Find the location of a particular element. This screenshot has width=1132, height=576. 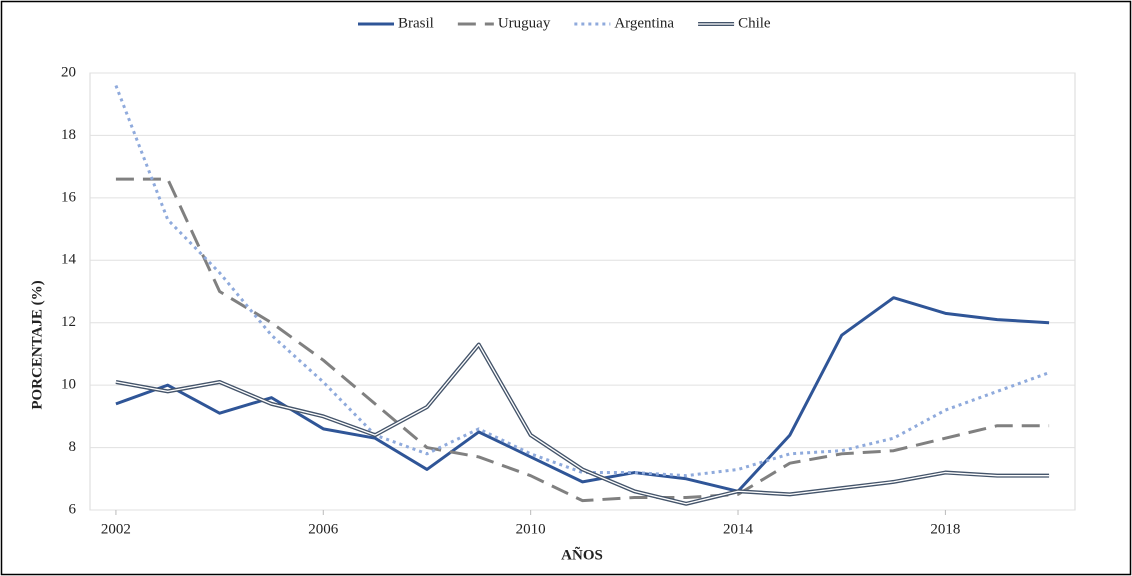

y-tick-label: 8 is located at coordinates (73, 447).